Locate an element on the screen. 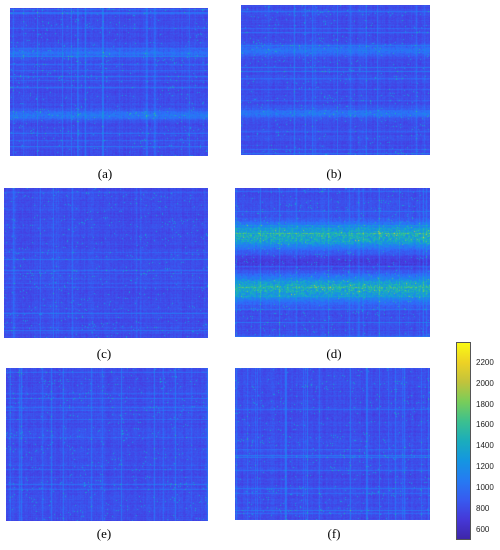 Image resolution: width=500 pixels, height=550 pixels. panel-label-a: (a) is located at coordinates (105, 173).